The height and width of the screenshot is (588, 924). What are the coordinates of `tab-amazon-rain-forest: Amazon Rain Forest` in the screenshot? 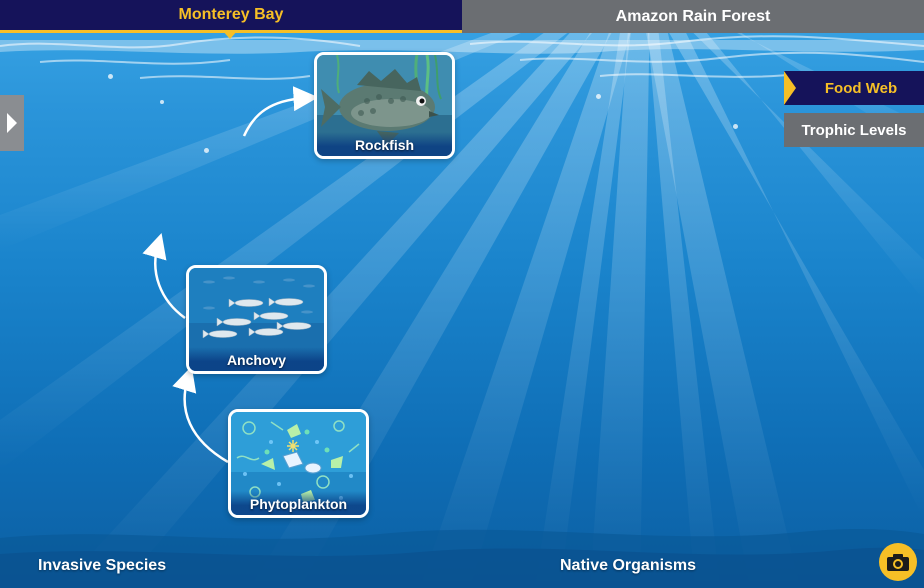 It's located at (693, 16).